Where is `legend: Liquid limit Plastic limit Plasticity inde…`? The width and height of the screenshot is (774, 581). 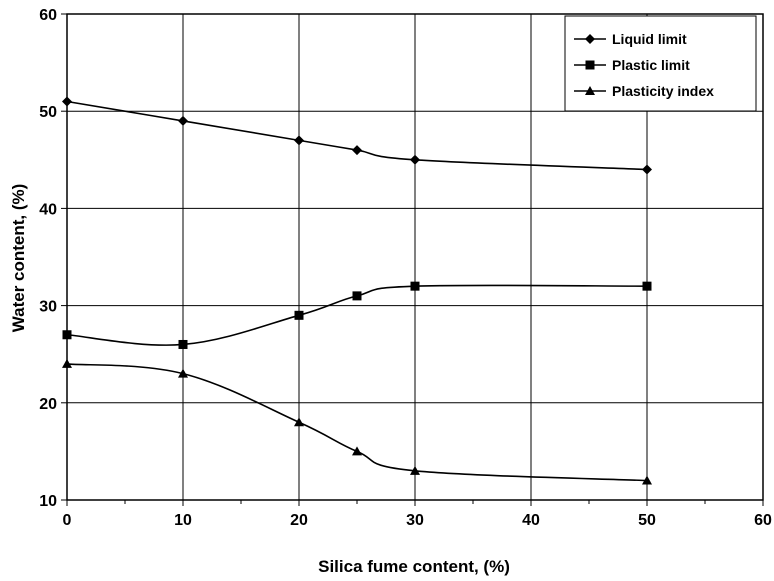
legend: Liquid limit Plastic limit Plasticity inde… is located at coordinates (660, 63).